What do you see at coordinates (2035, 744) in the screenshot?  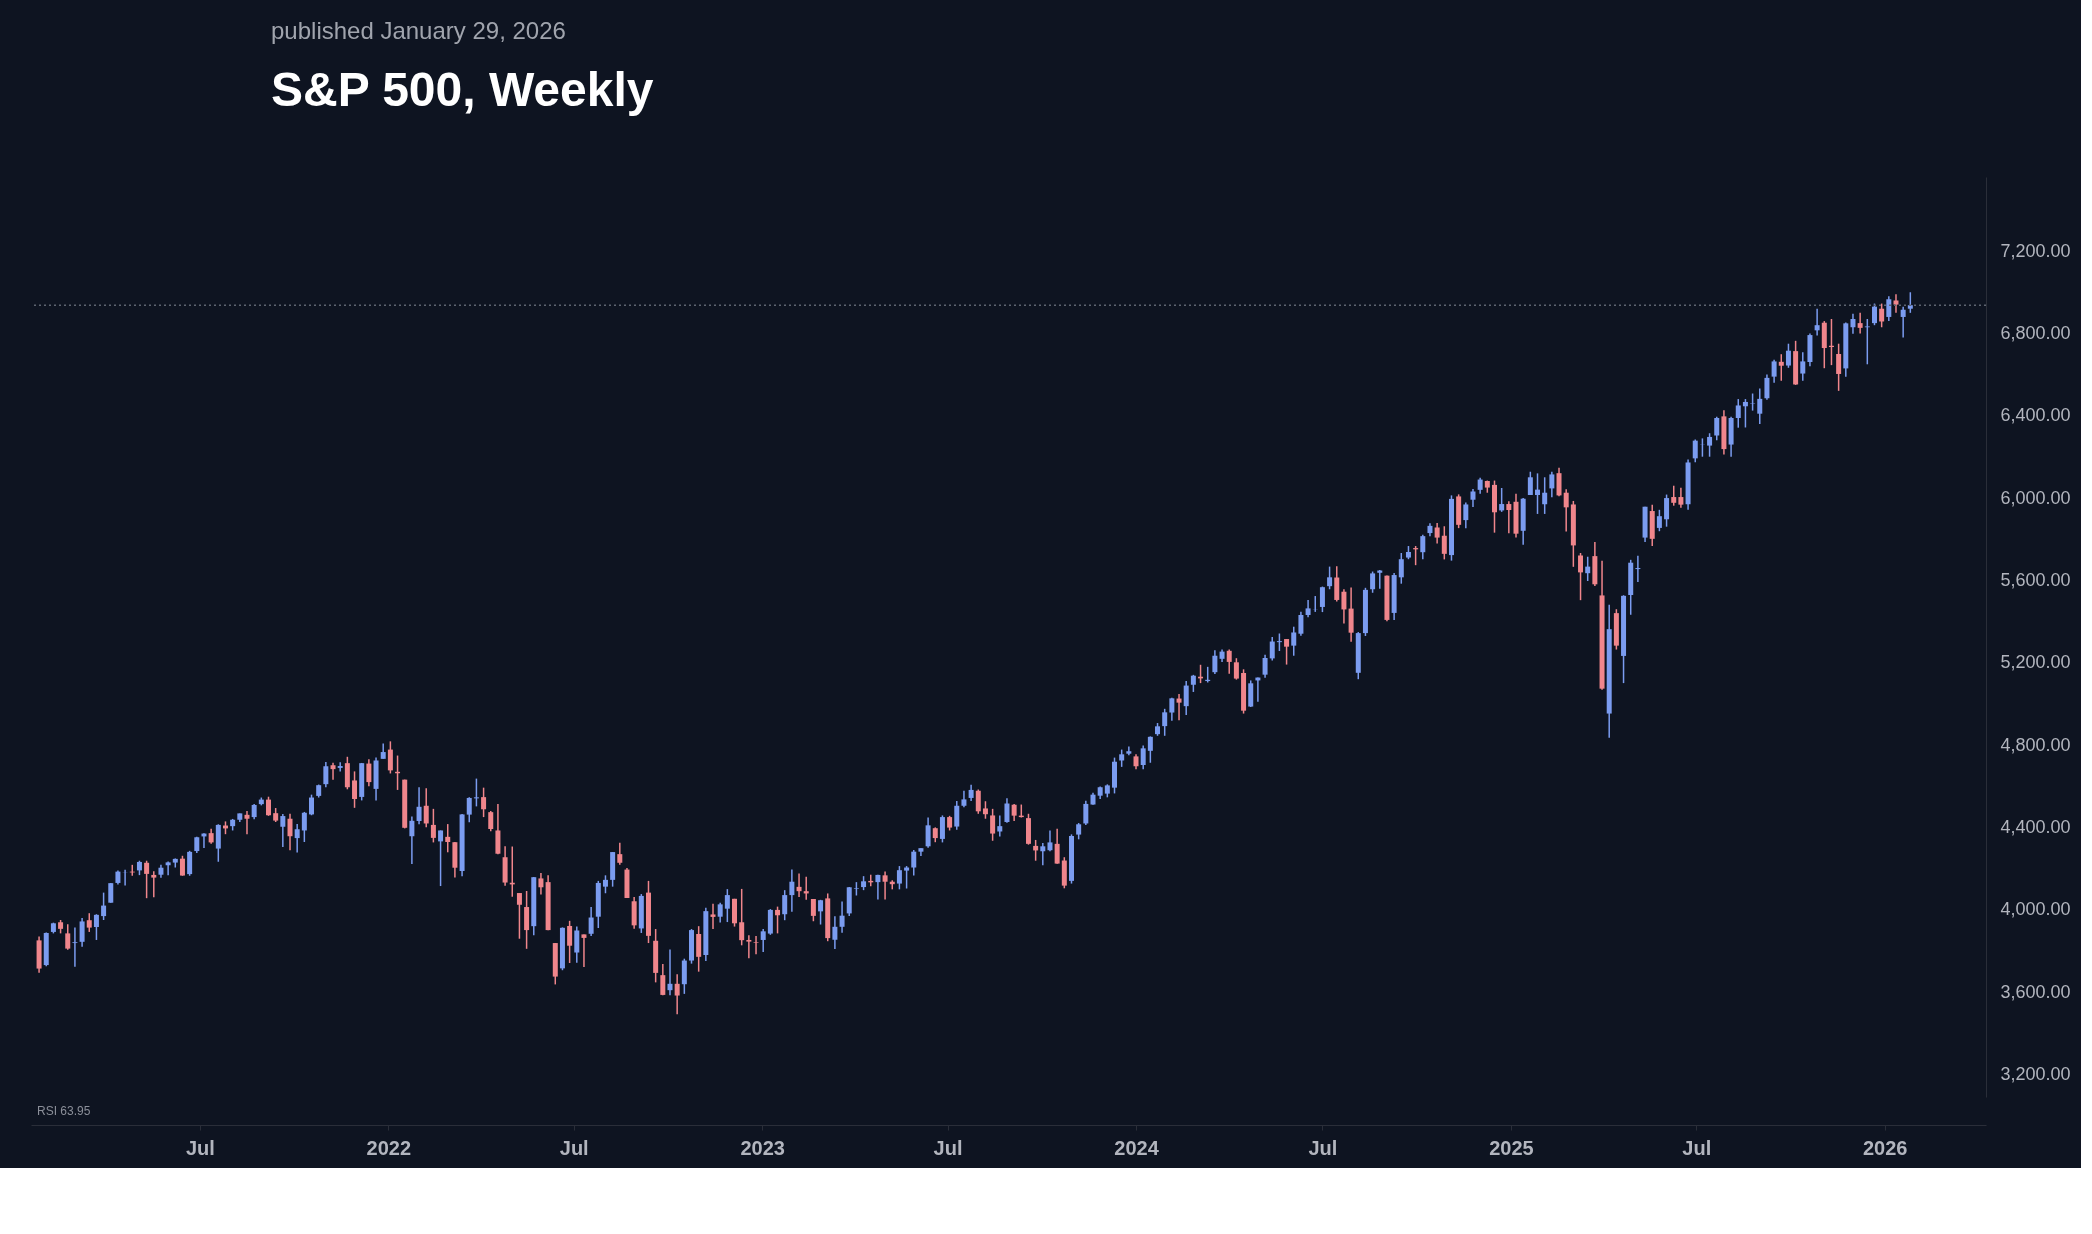 I see `y-tick-label: 4,800.00` at bounding box center [2035, 744].